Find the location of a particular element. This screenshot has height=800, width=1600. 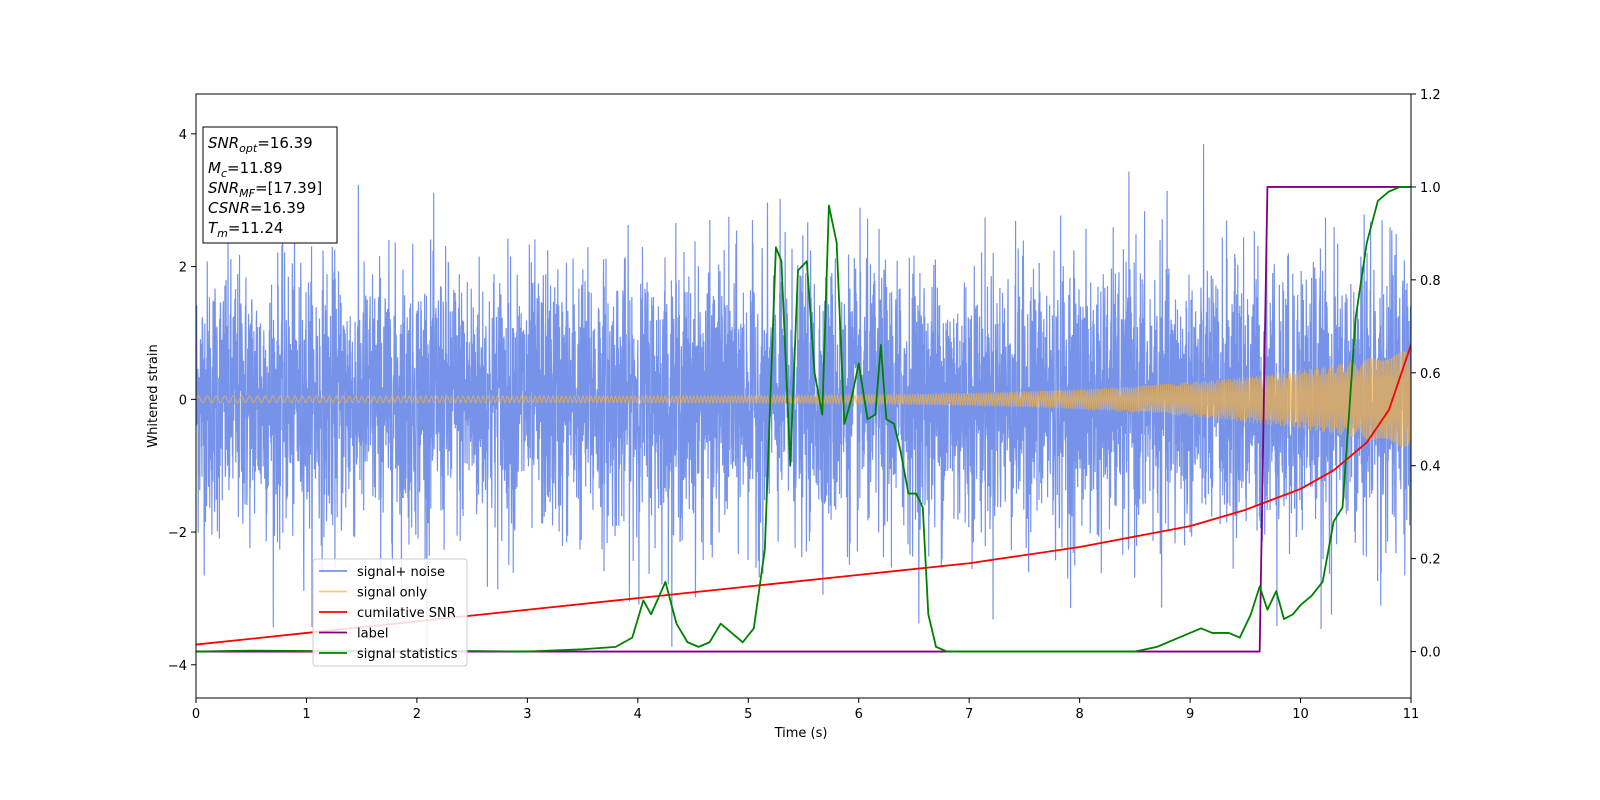

x-tick-label: 2 is located at coordinates (417, 714).